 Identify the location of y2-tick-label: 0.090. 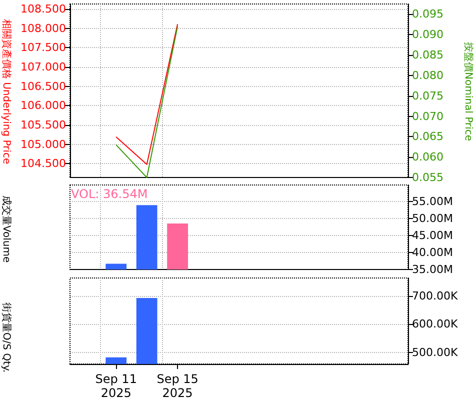
(428, 35).